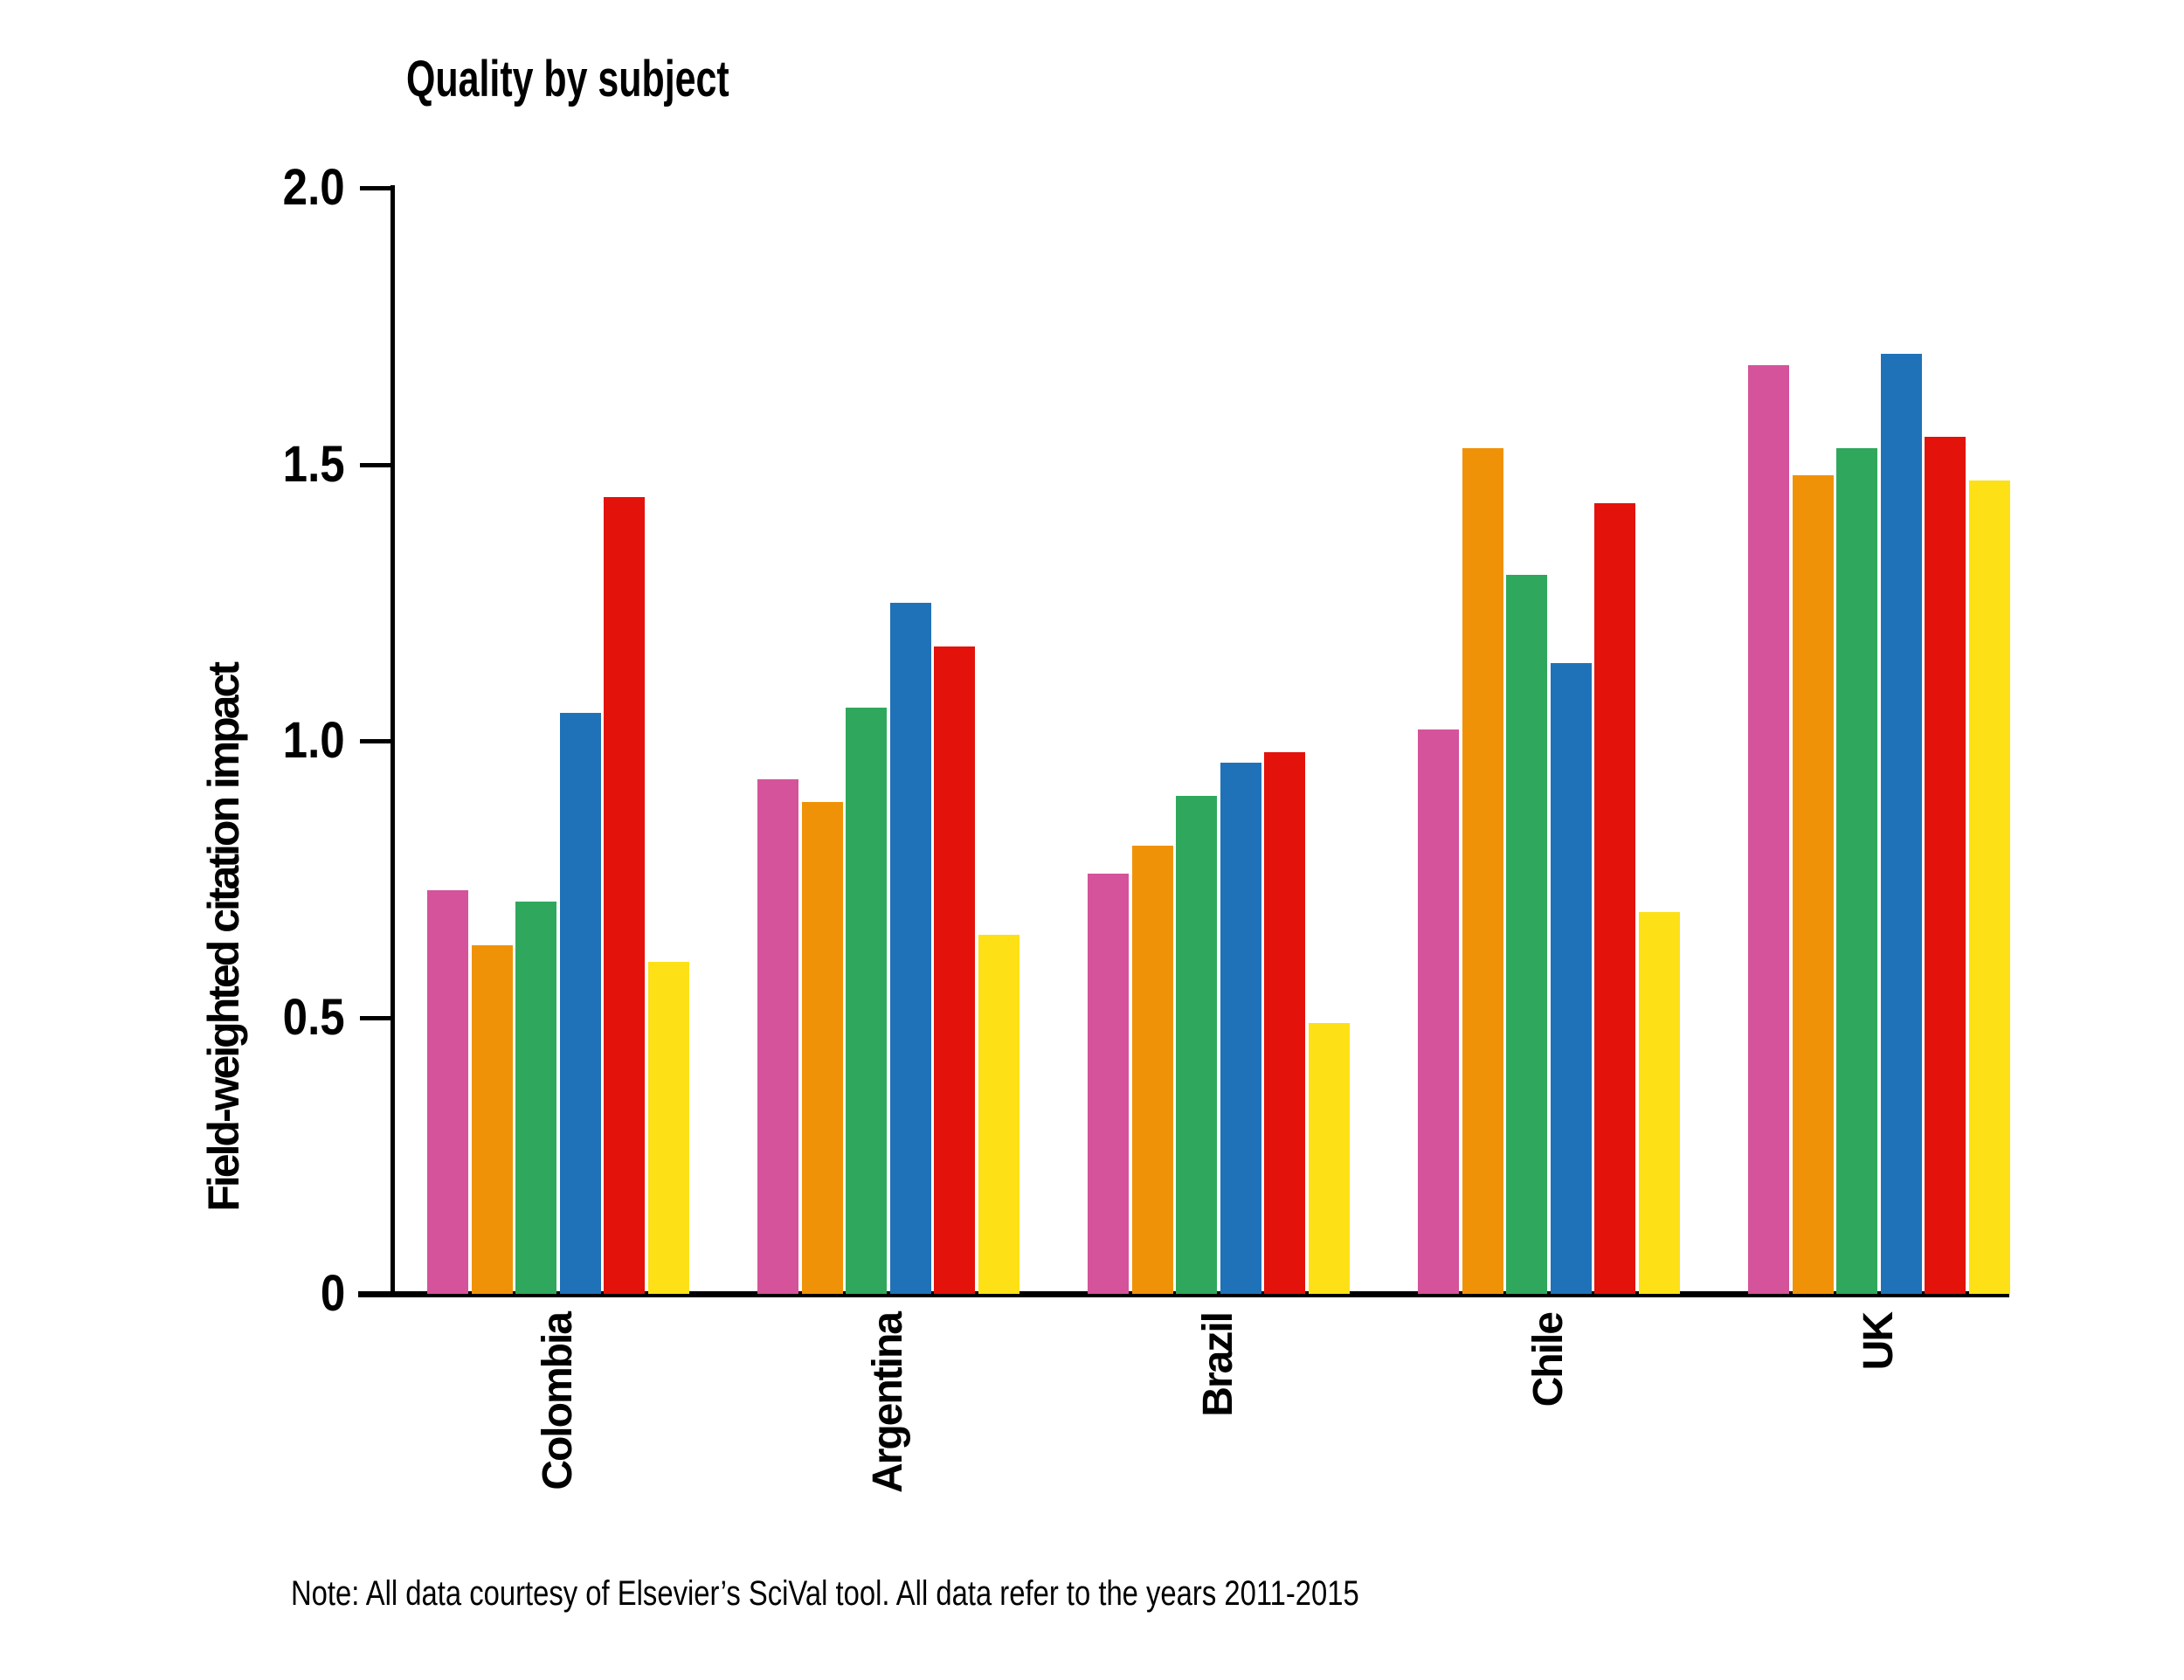  Describe the element at coordinates (1614, 898) in the screenshot. I see `bar-chile-red` at that location.